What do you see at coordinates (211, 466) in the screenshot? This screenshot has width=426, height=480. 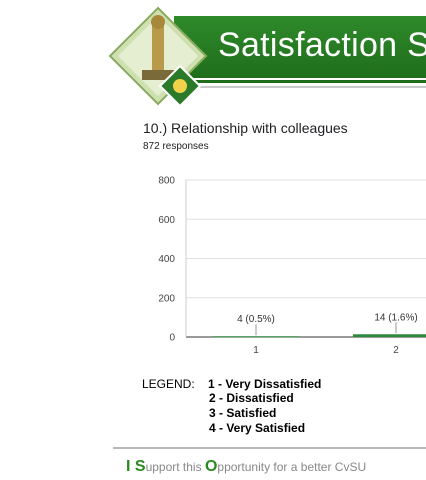 I see `footer-initial-o: O` at bounding box center [211, 466].